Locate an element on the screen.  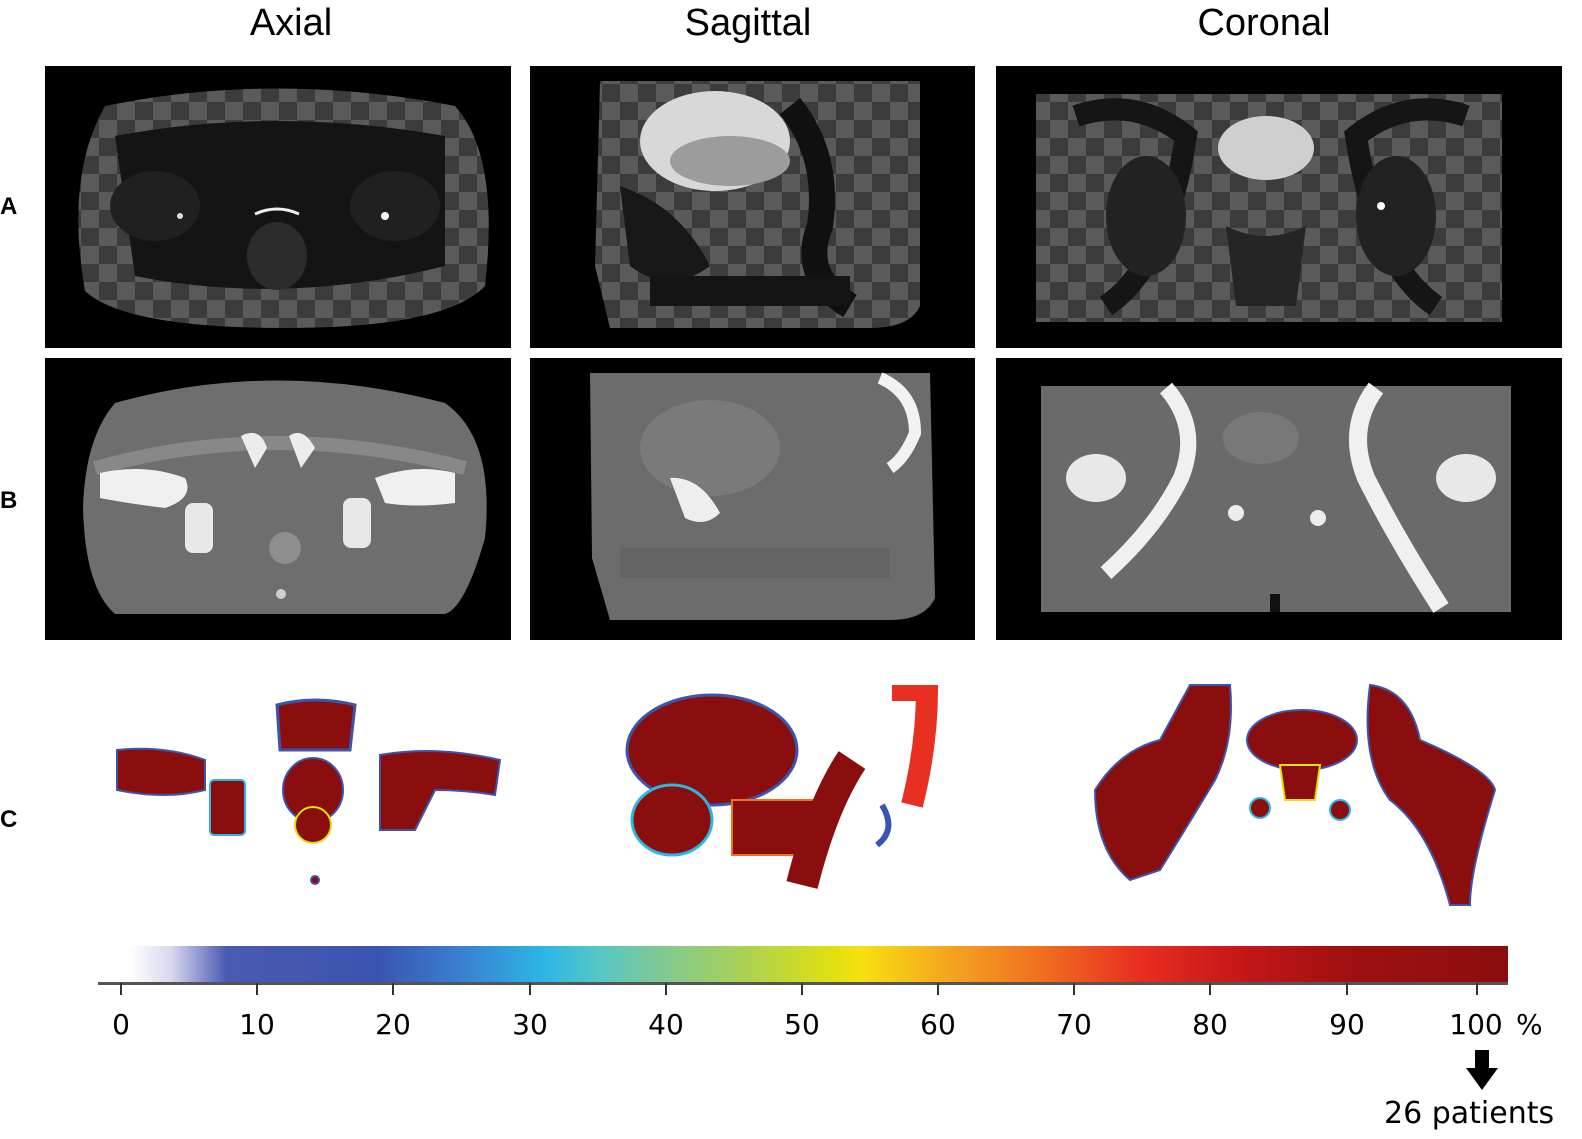
tick-label-100: 100 is located at coordinates (1476, 1024).